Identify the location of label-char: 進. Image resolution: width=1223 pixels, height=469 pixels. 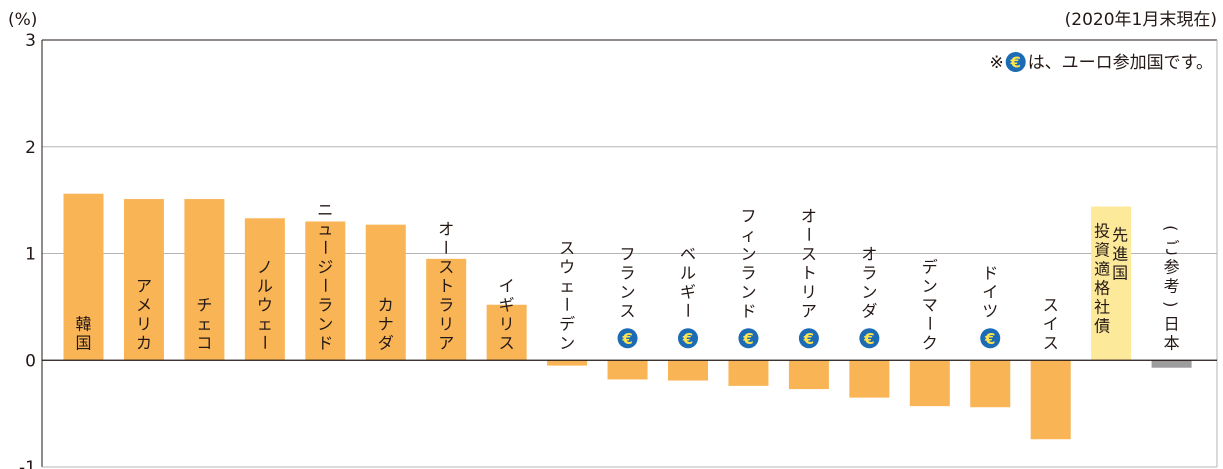
(1120, 254).